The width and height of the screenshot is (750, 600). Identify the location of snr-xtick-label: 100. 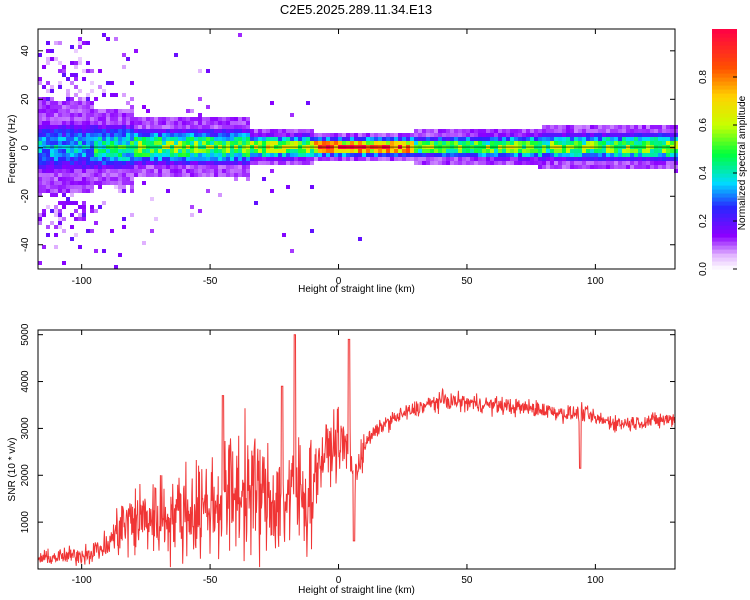
(595, 580).